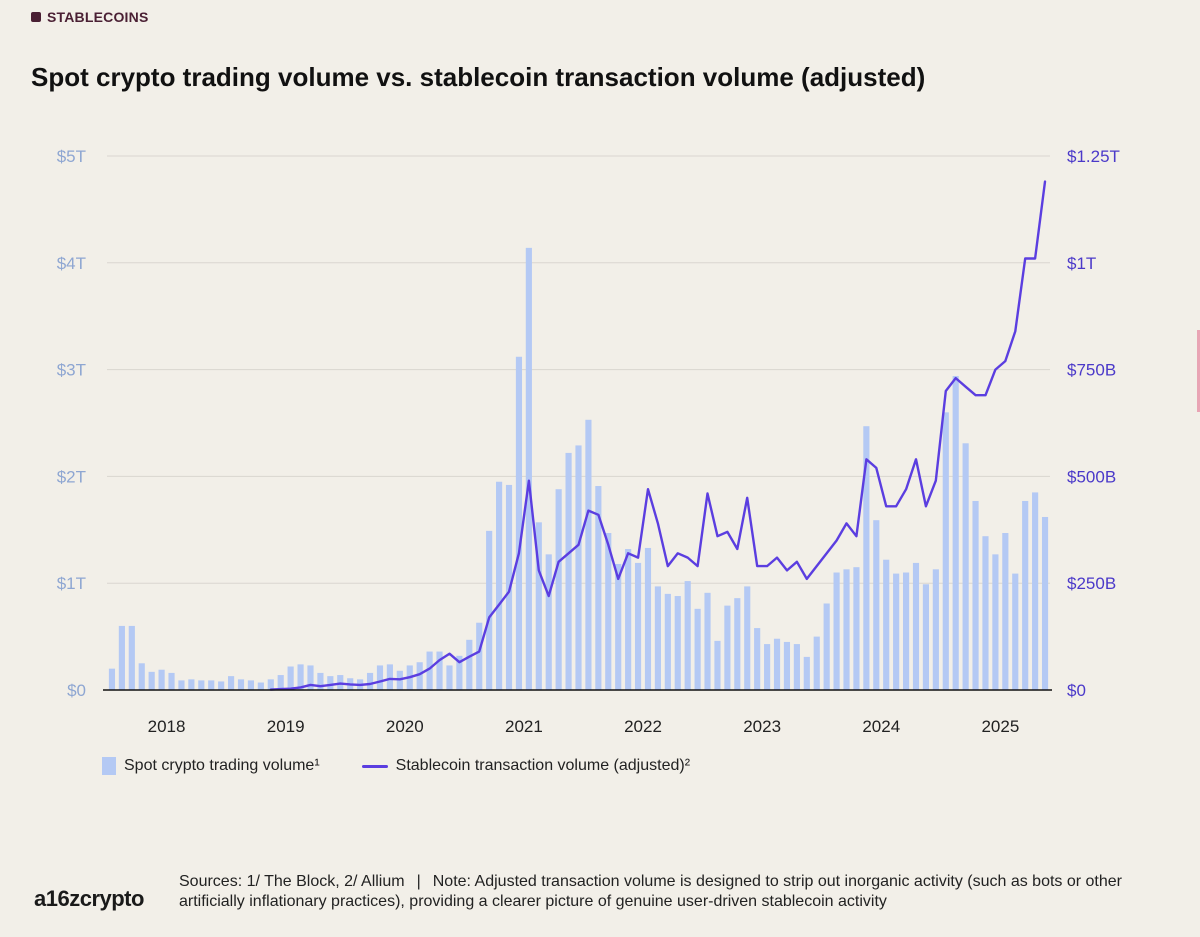  What do you see at coordinates (71, 370) in the screenshot?
I see `left-tick-label: $3T` at bounding box center [71, 370].